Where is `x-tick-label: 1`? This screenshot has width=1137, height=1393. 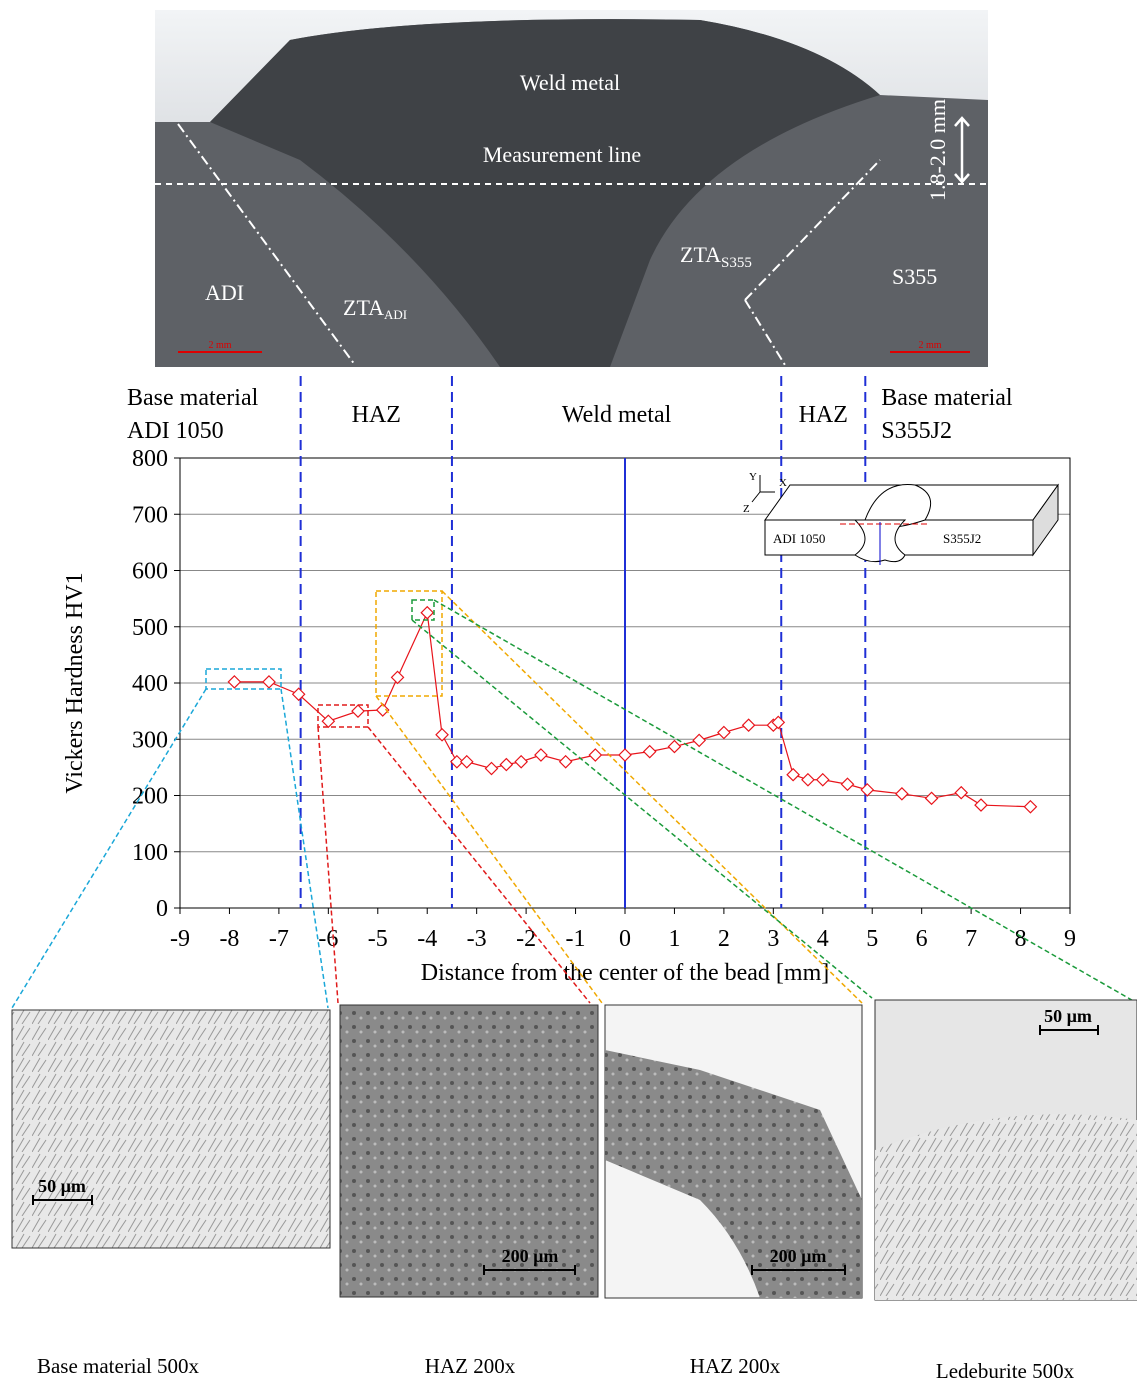 x-tick-label: 1 is located at coordinates (674, 939).